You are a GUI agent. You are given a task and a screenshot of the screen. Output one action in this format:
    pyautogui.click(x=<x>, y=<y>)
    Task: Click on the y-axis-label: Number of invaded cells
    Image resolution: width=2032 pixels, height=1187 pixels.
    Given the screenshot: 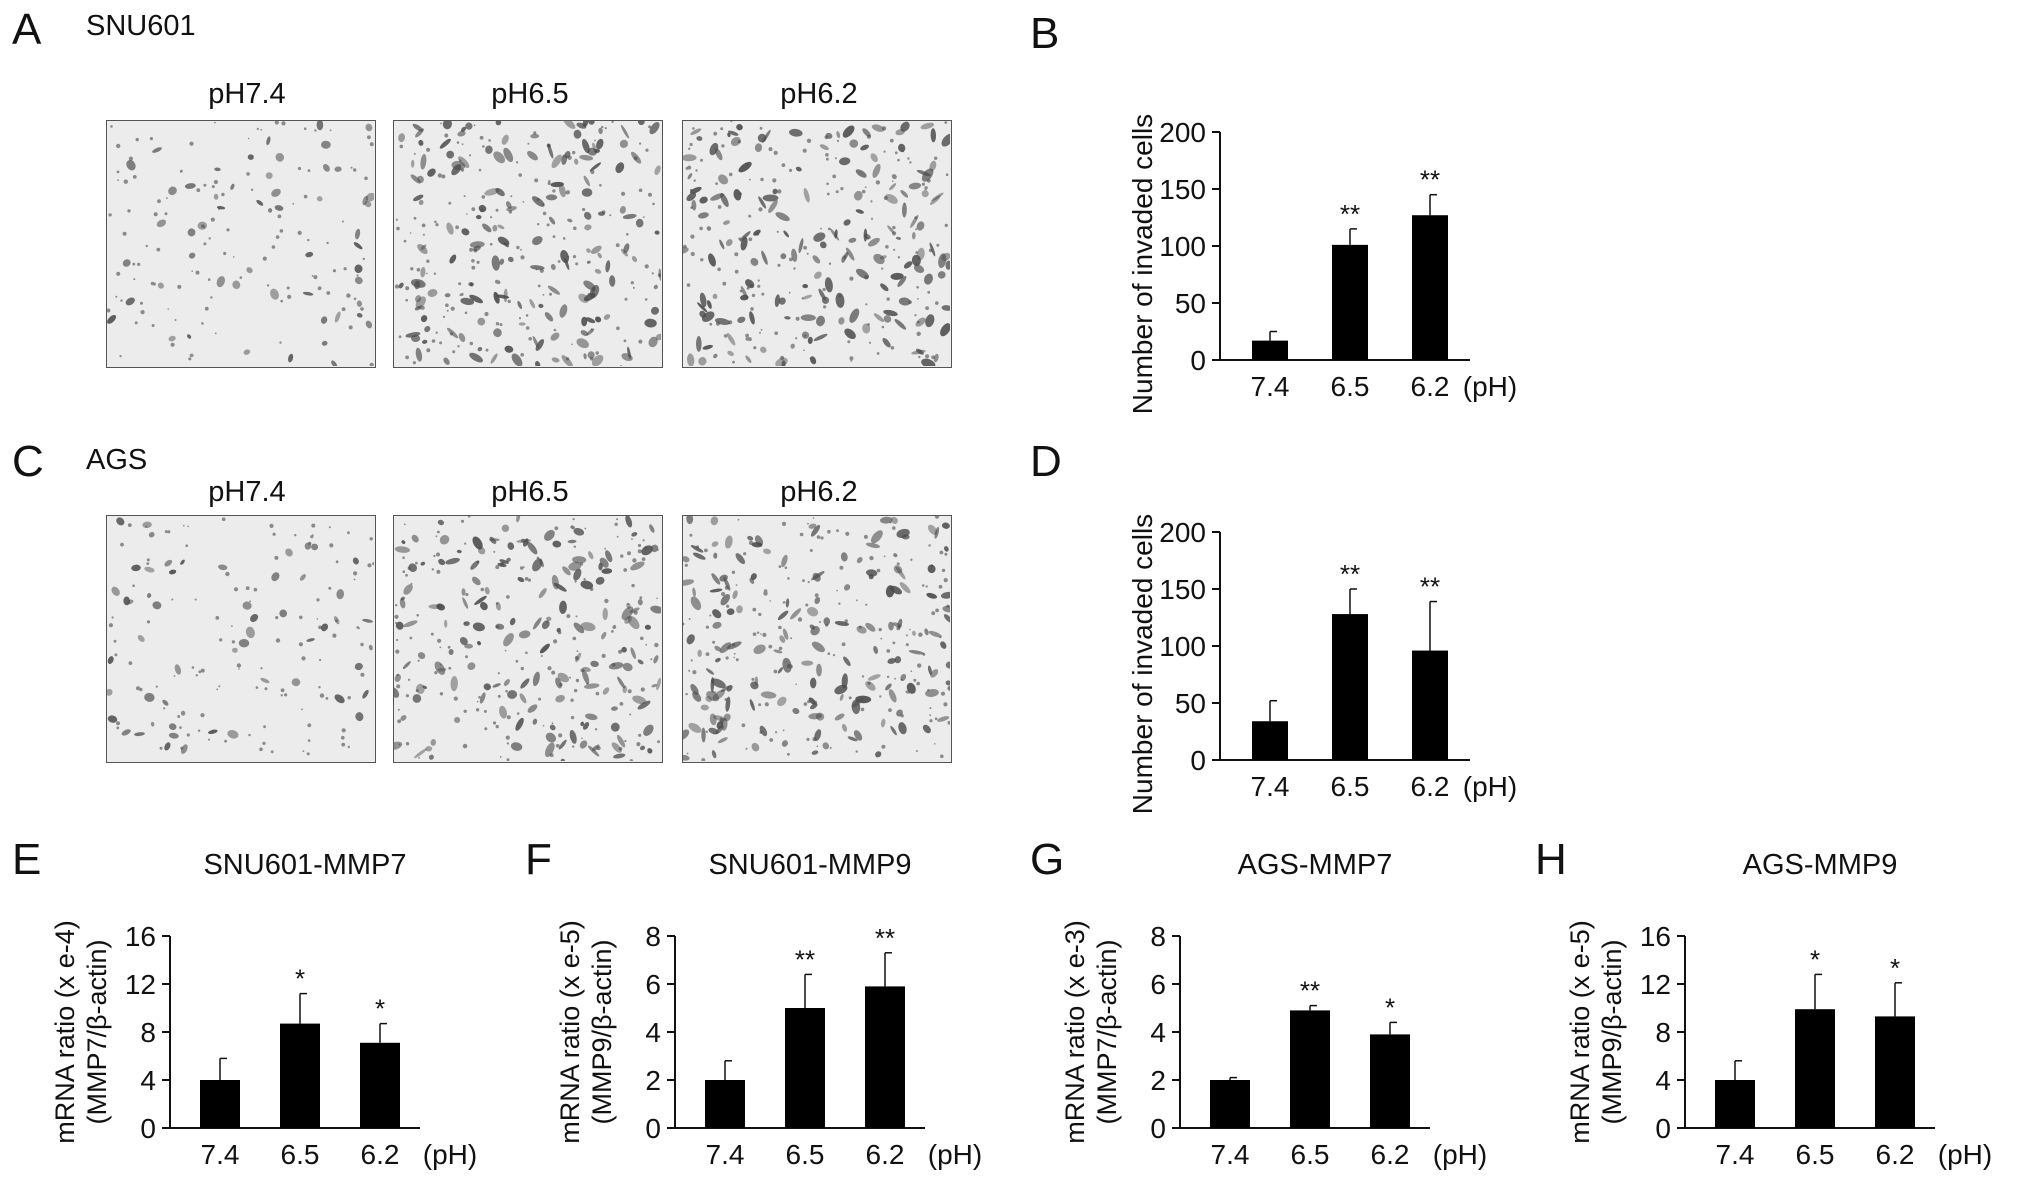 What is the action you would take?
    pyautogui.click(x=1142, y=264)
    